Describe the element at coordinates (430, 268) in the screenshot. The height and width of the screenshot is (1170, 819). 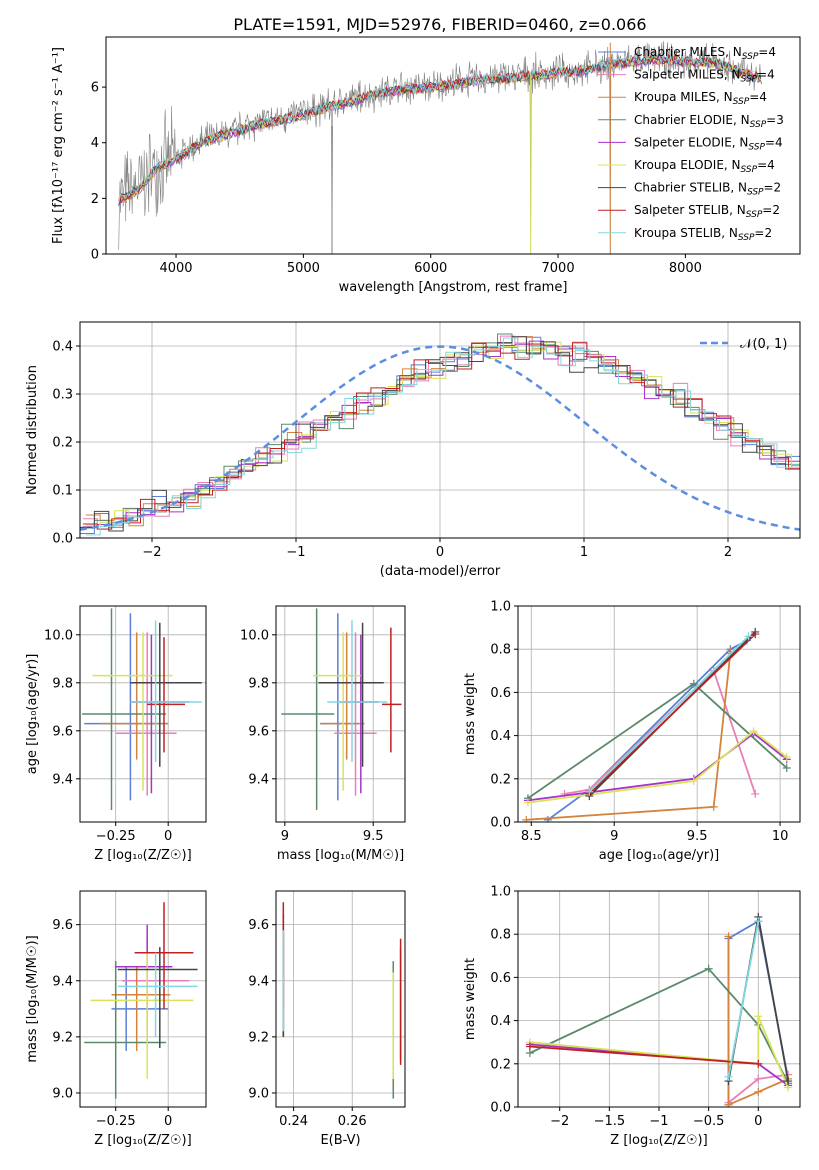
I see `x-tick-label: 6000` at that location.